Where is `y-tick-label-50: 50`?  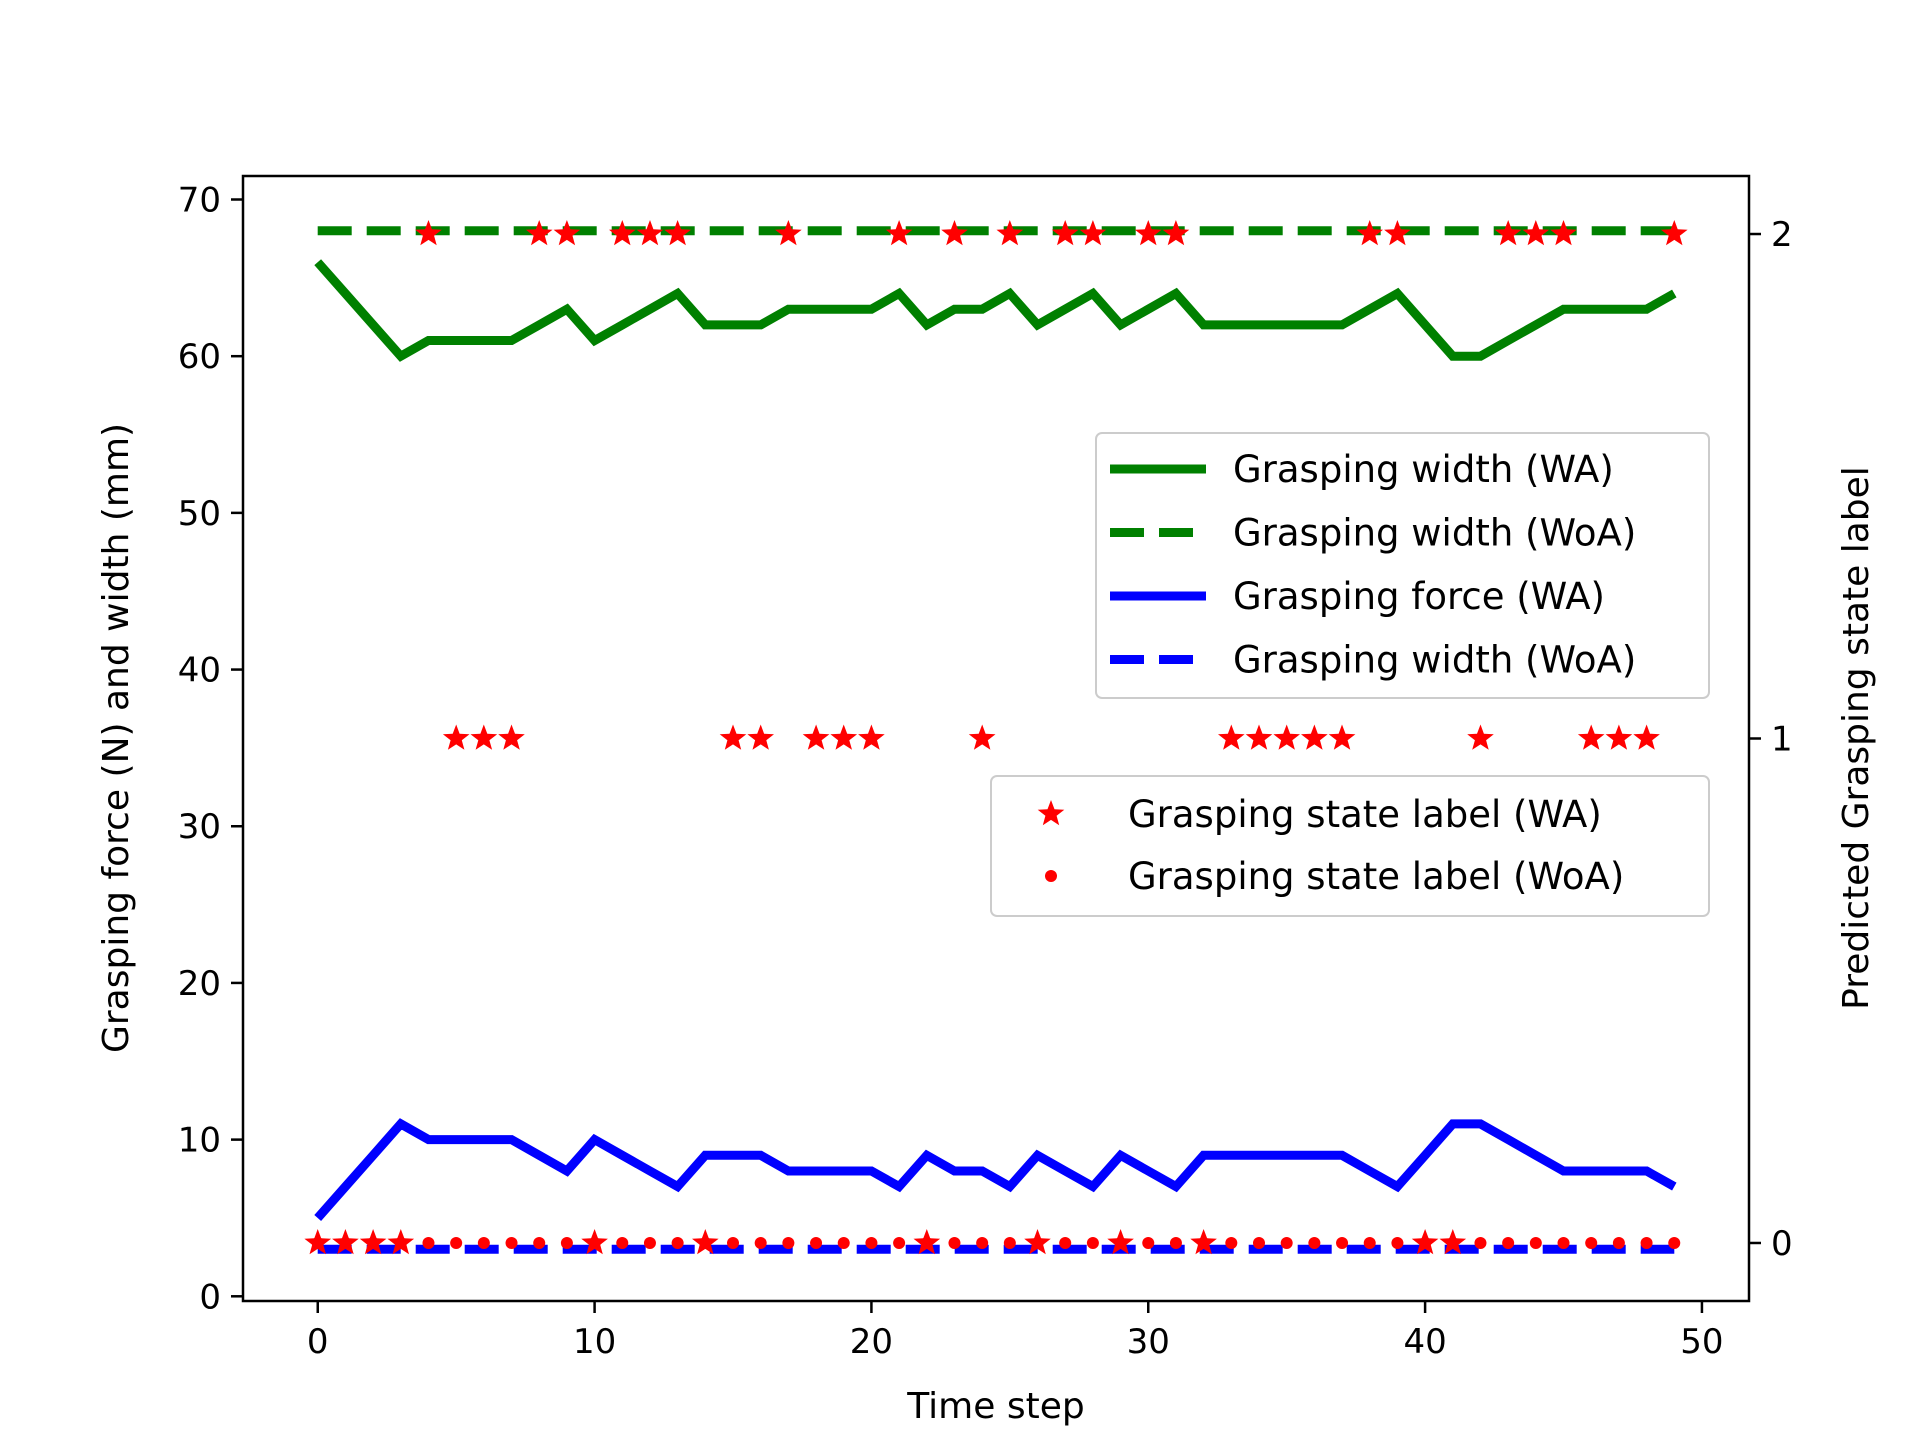
y-tick-label-50: 50 is located at coordinates (199, 514).